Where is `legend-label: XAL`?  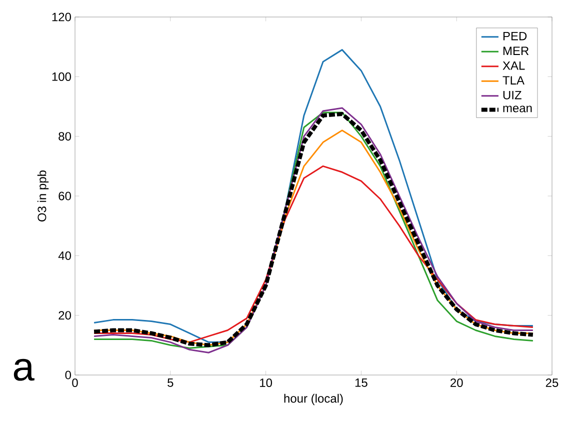
legend-label: XAL is located at coordinates (513, 65).